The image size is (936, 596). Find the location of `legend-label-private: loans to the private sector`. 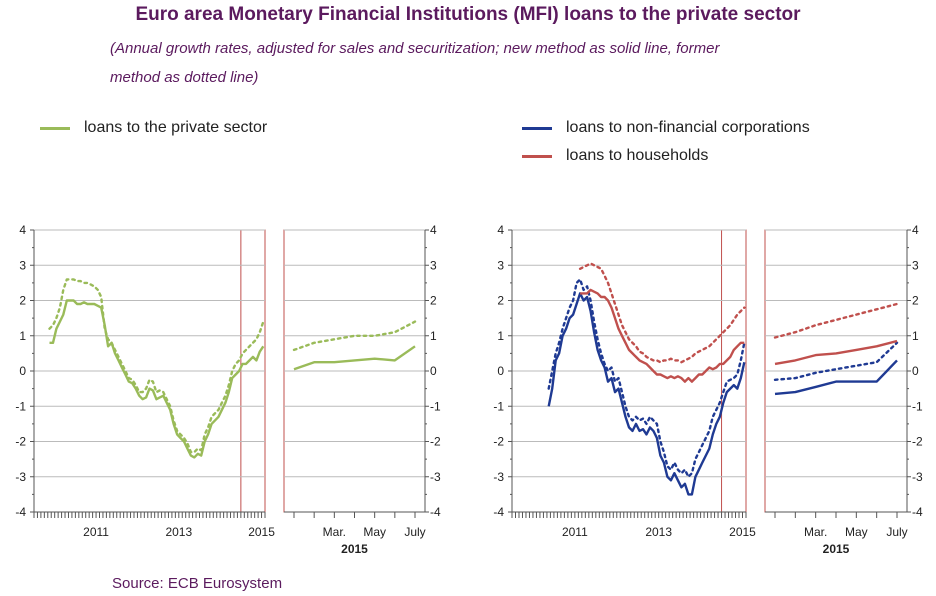

legend-label-private: loans to the private sector is located at coordinates (176, 127).